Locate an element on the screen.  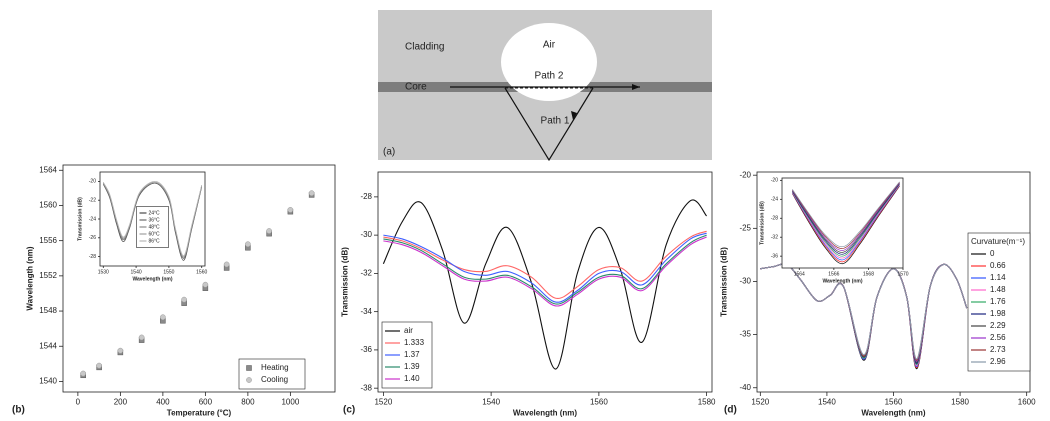
panel-label: (b) is located at coordinates (18, 410).